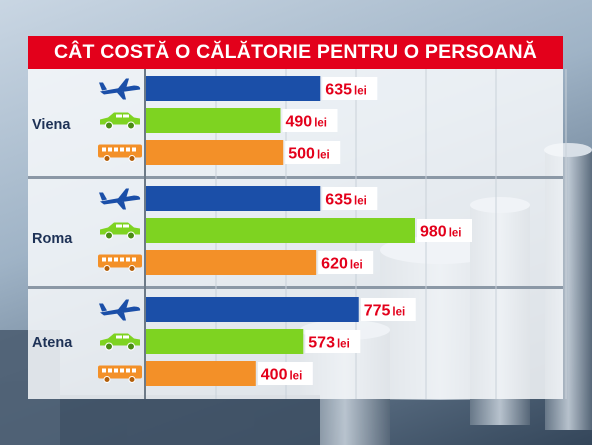  What do you see at coordinates (280, 230) in the screenshot?
I see `bar-roma-car` at bounding box center [280, 230].